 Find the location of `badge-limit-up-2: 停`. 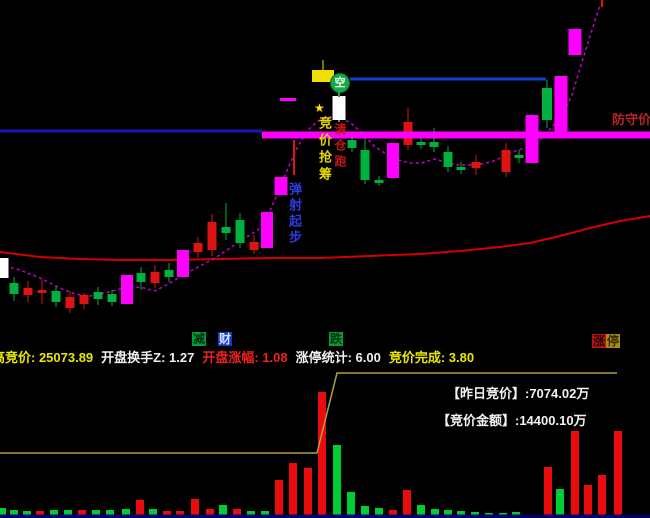

badge-limit-up-2: 停 is located at coordinates (613, 341).